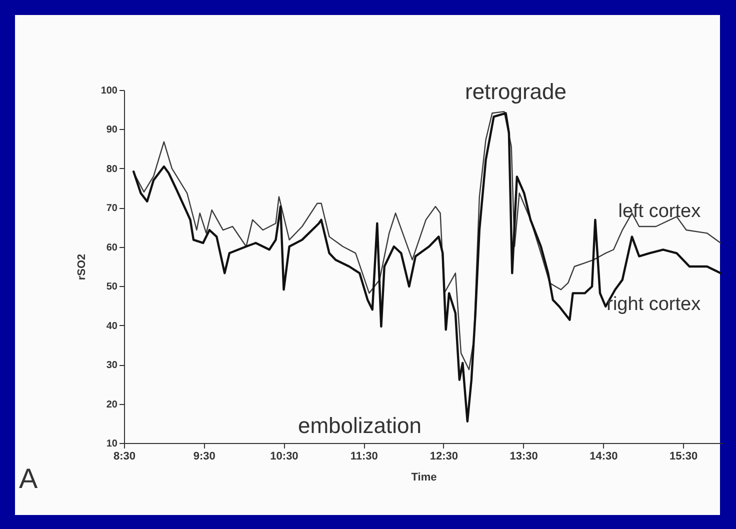 The height and width of the screenshot is (529, 736). What do you see at coordinates (660, 211) in the screenshot?
I see `series-label: left cortex` at bounding box center [660, 211].